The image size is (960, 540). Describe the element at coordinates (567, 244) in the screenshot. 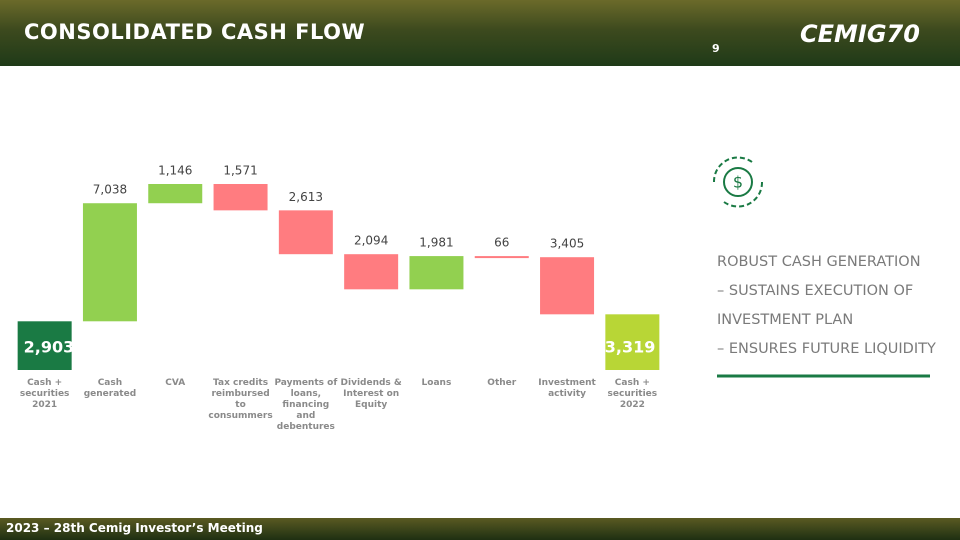

I see `value-label: 3,405` at that location.